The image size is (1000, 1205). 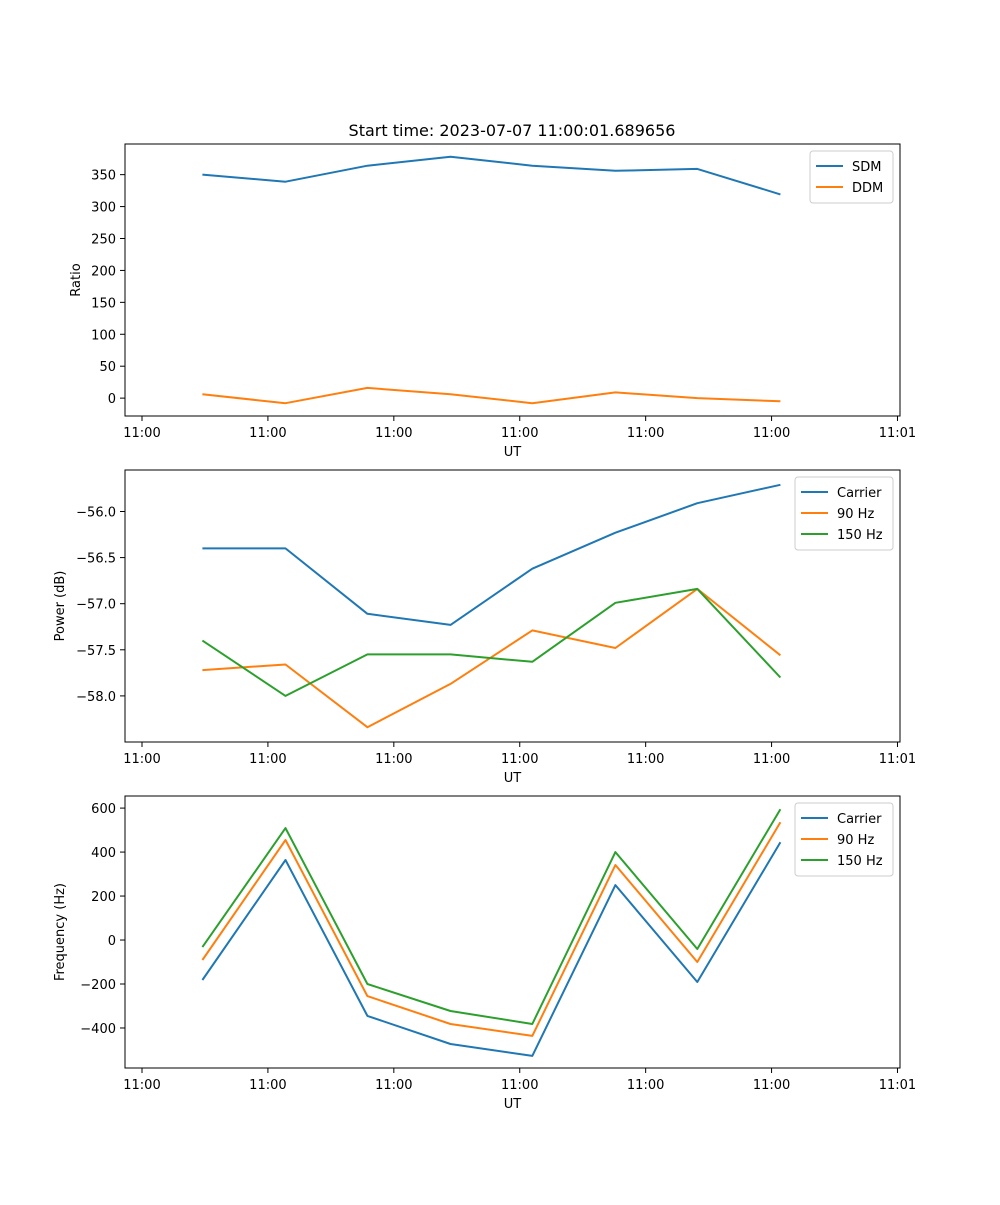 I want to click on legend: SDM DDM, so click(x=851, y=177).